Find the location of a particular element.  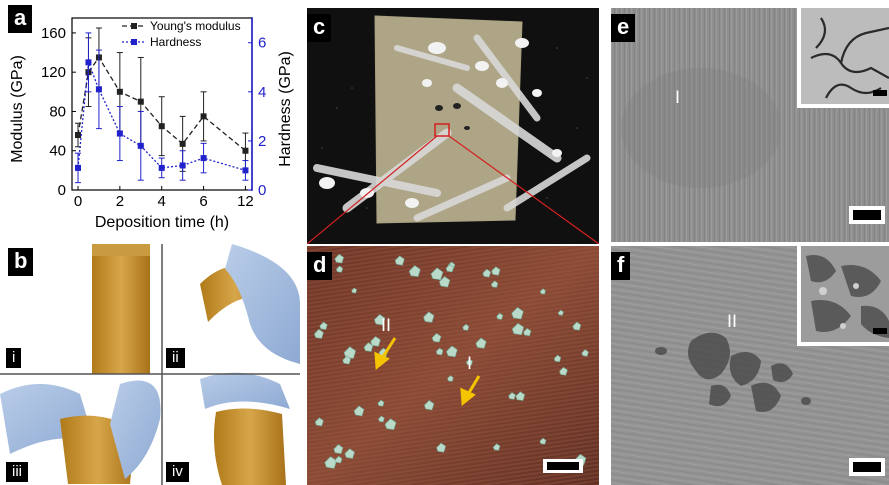

scale-bar-f-inner is located at coordinates (867, 467).